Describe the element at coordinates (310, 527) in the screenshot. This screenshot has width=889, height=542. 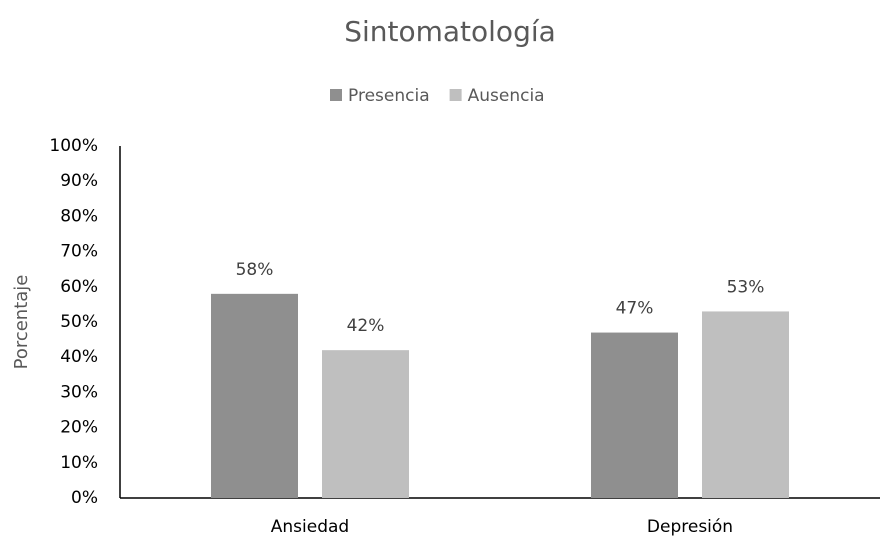
I see `x-tick-label: Ansiedad` at that location.